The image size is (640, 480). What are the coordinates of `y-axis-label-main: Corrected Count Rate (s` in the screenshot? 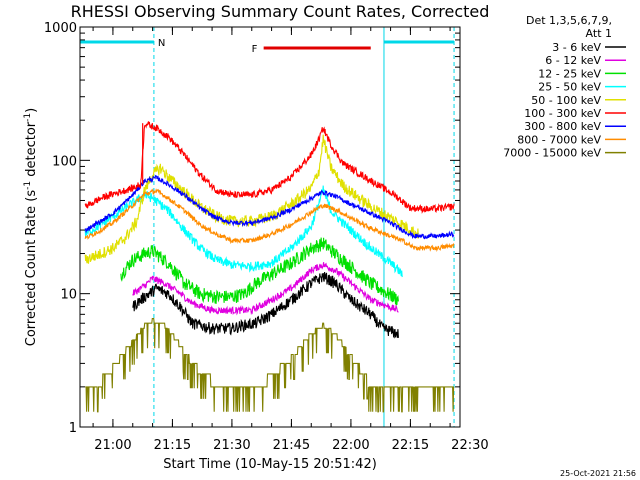 It's located at (31, 268).